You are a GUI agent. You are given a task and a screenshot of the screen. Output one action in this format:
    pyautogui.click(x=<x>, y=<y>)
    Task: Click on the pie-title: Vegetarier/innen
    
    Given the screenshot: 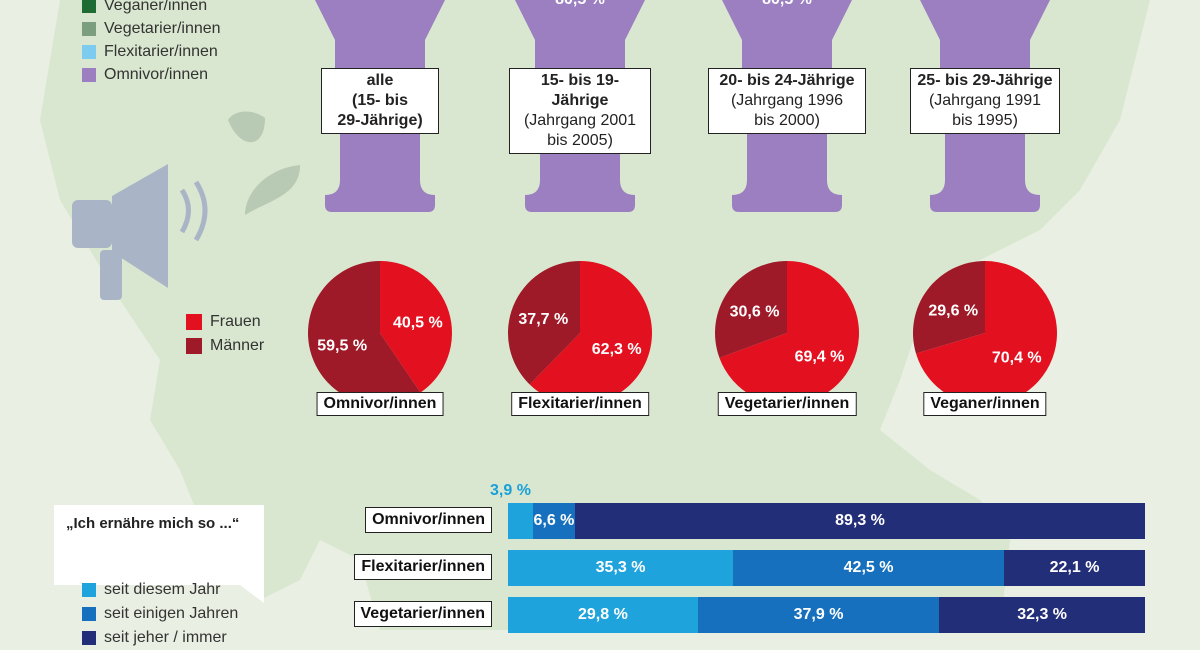 What is the action you would take?
    pyautogui.click(x=787, y=404)
    